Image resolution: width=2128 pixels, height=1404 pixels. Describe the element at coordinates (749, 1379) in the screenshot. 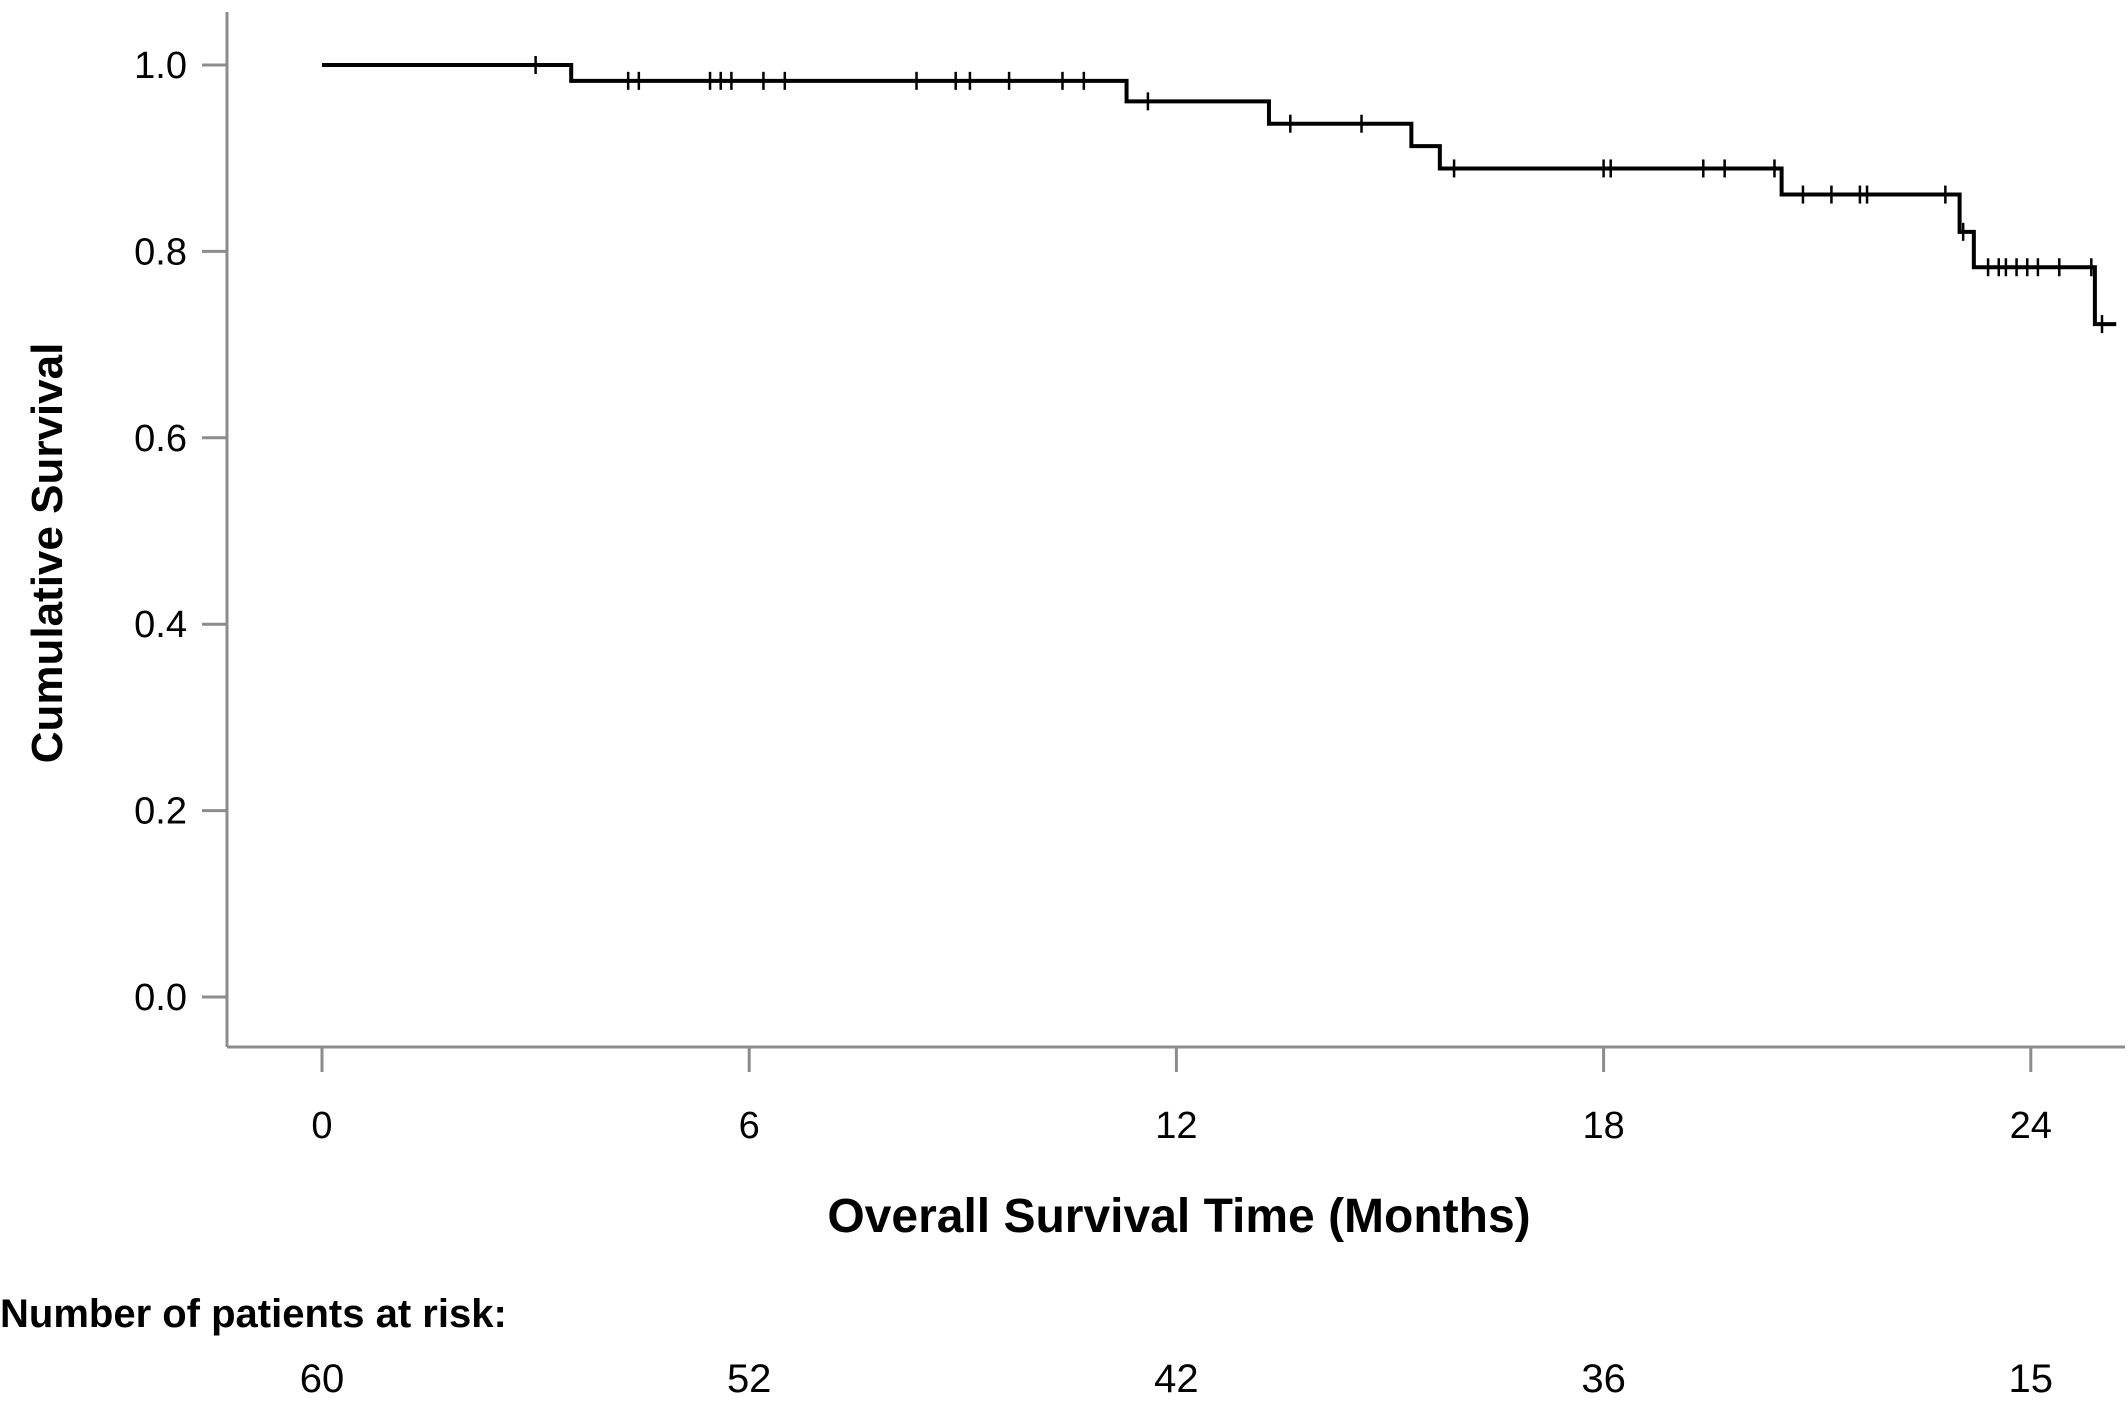

I see `risk-count: 52` at that location.